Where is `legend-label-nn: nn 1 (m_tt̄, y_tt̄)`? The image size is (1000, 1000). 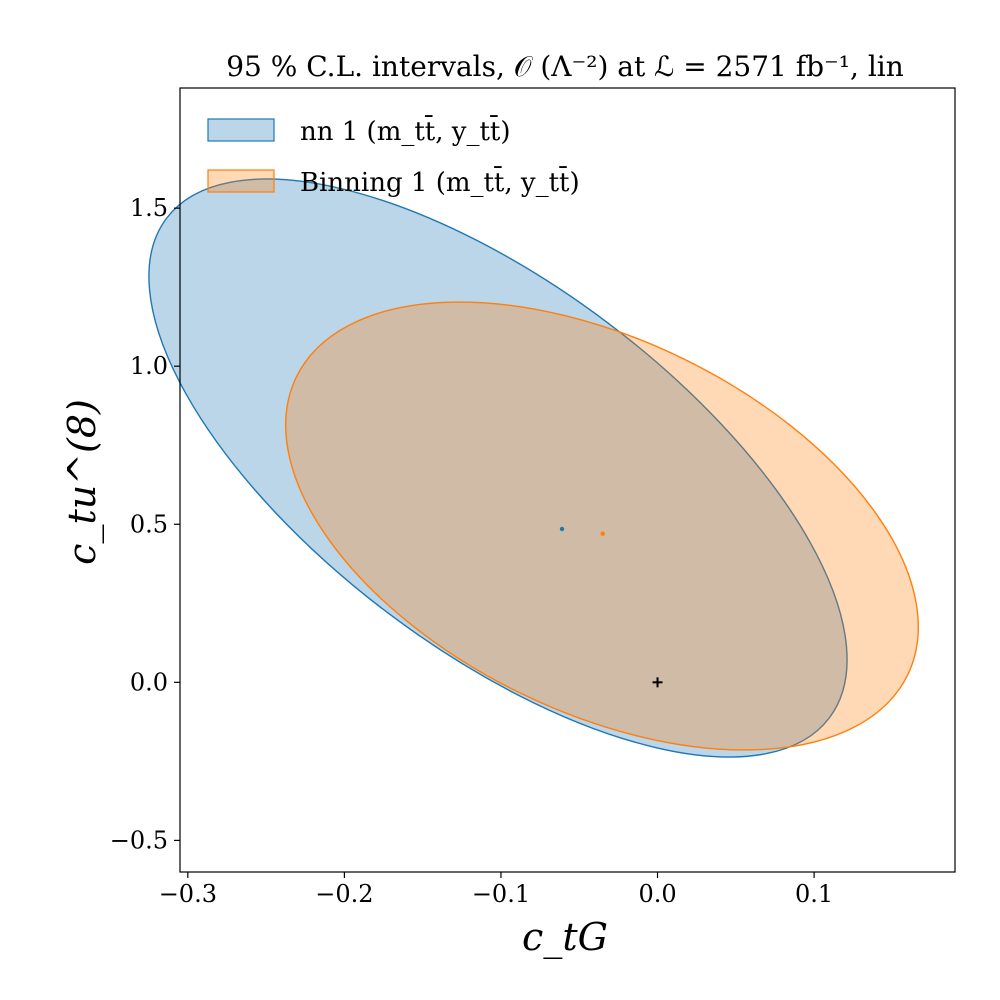 legend-label-nn: nn 1 (m_tt̄, y_tt̄) is located at coordinates (405, 130).